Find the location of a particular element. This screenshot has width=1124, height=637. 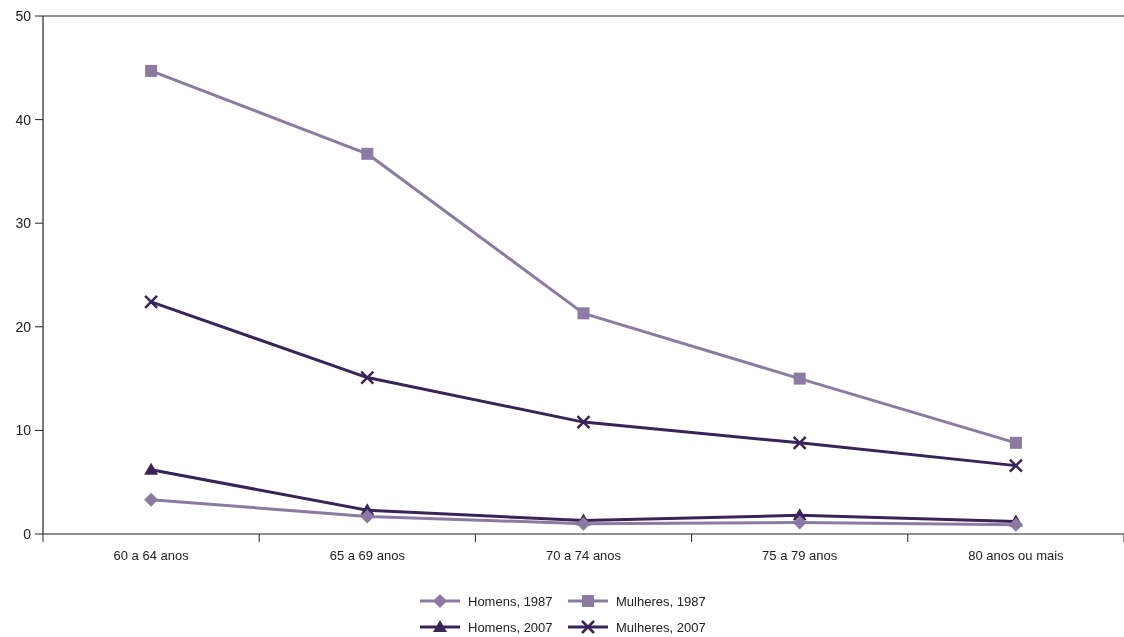

legend-label: Homens, 1987 is located at coordinates (510, 601).